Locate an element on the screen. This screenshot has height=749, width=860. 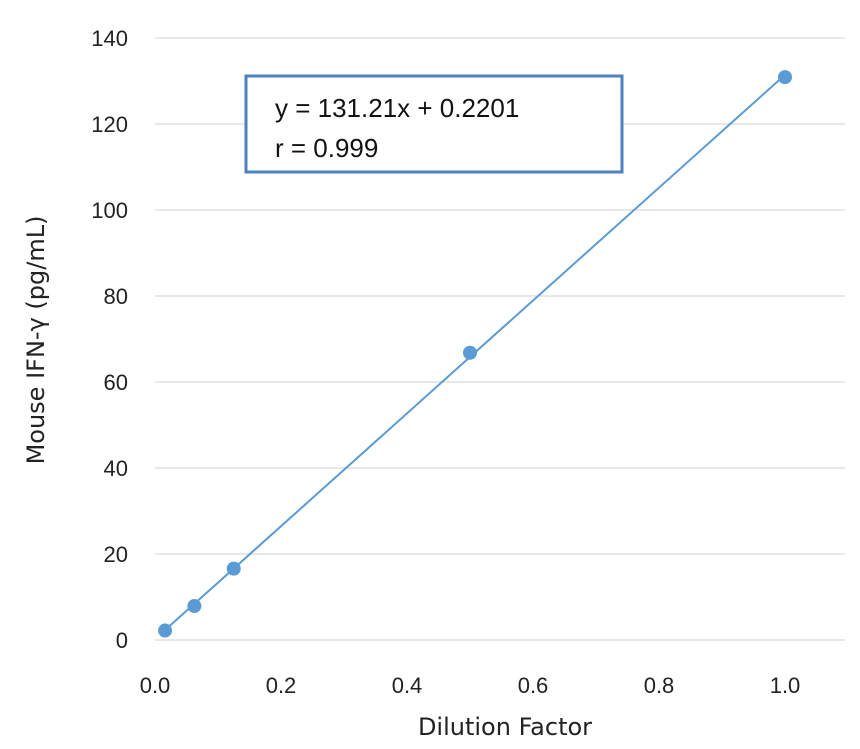
x-tick-label: 1.0 is located at coordinates (785, 685).